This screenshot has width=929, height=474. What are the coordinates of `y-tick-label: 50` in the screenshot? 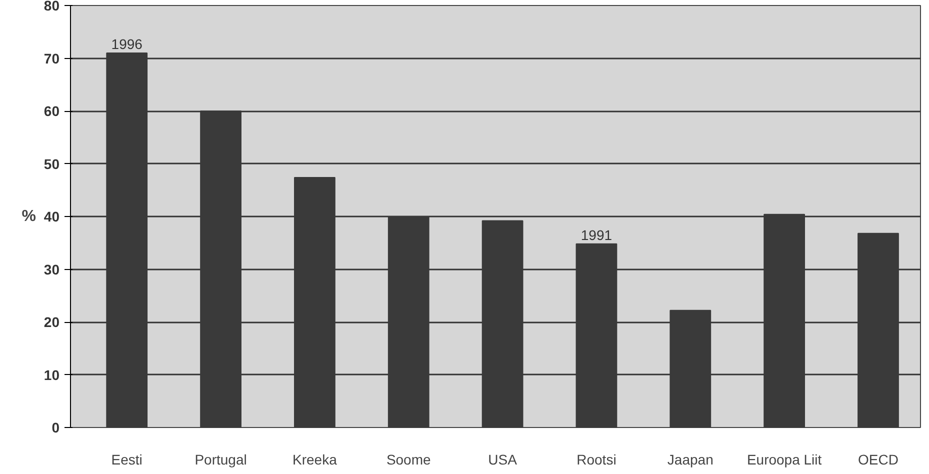 It's located at (52, 164).